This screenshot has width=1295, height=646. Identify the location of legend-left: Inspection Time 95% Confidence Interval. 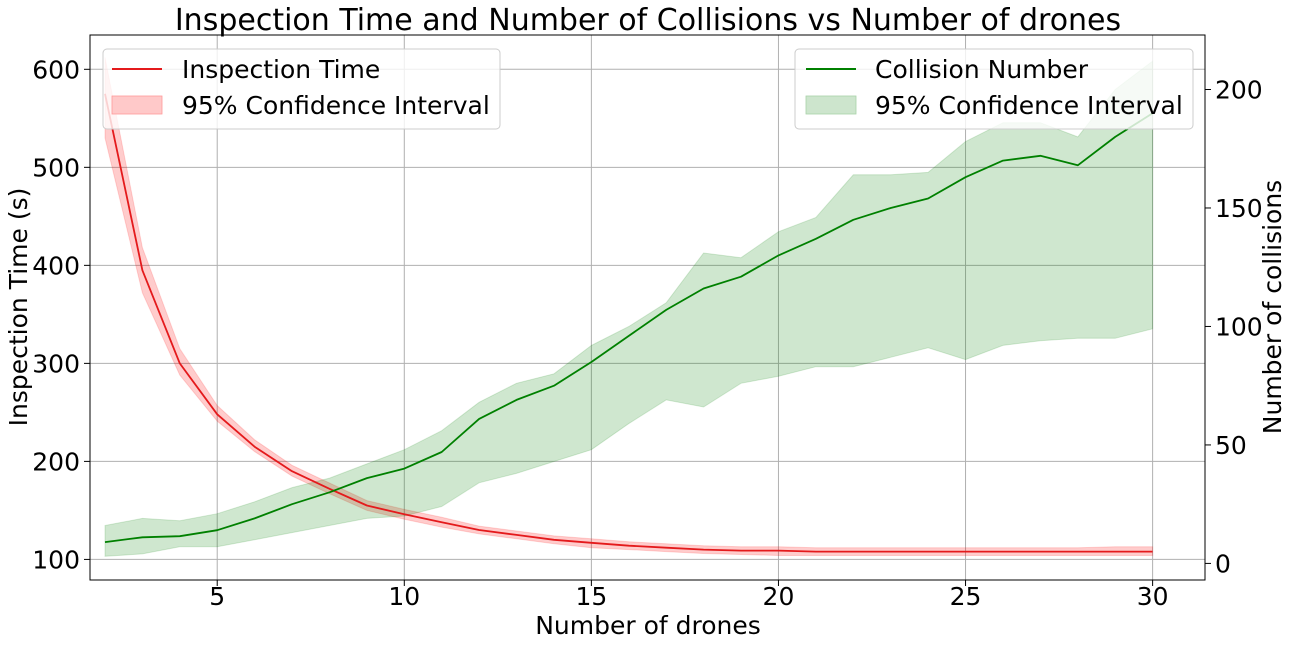
(301, 89).